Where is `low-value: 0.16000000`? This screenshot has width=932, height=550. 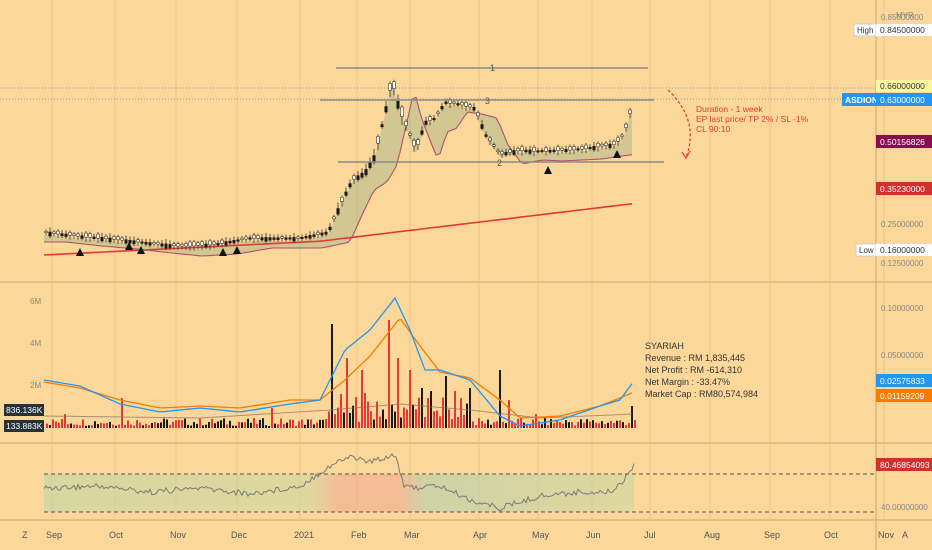 low-value: 0.16000000 is located at coordinates (902, 250).